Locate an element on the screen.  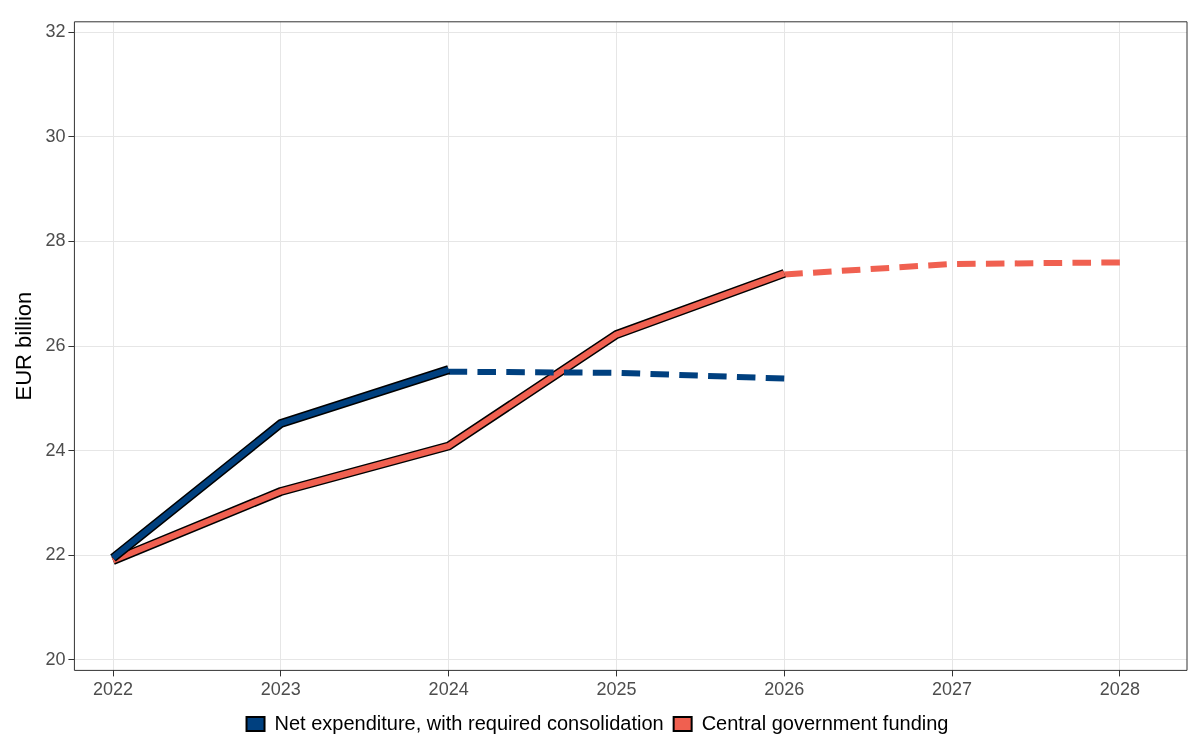
x-tick-label: 2023 is located at coordinates (280, 689).